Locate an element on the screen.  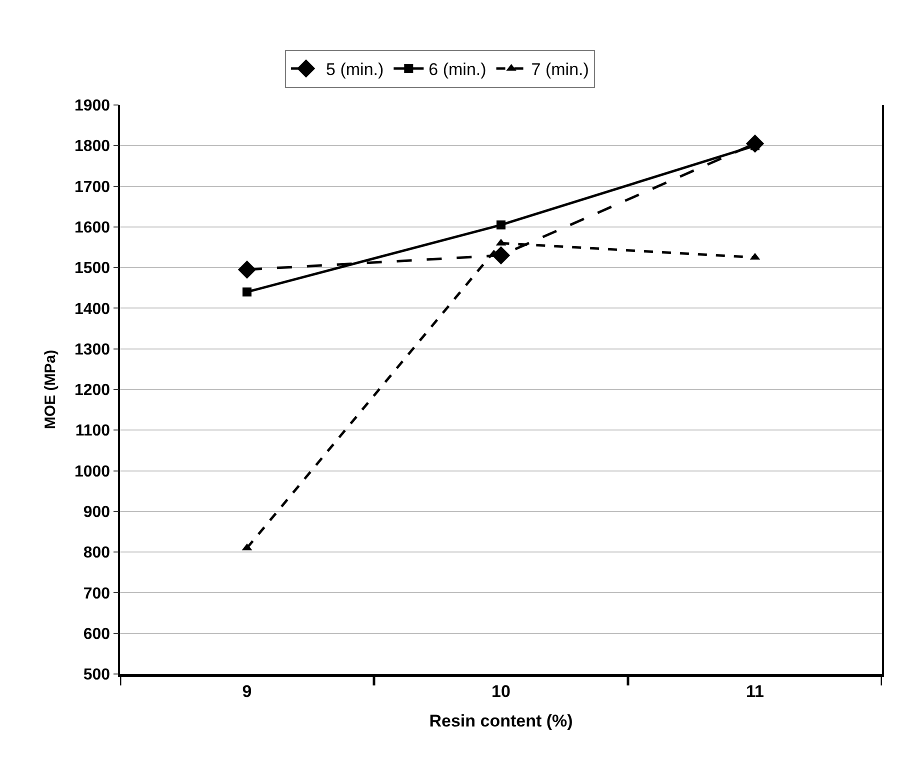
y-tick-label: 900 is located at coordinates (96, 513).